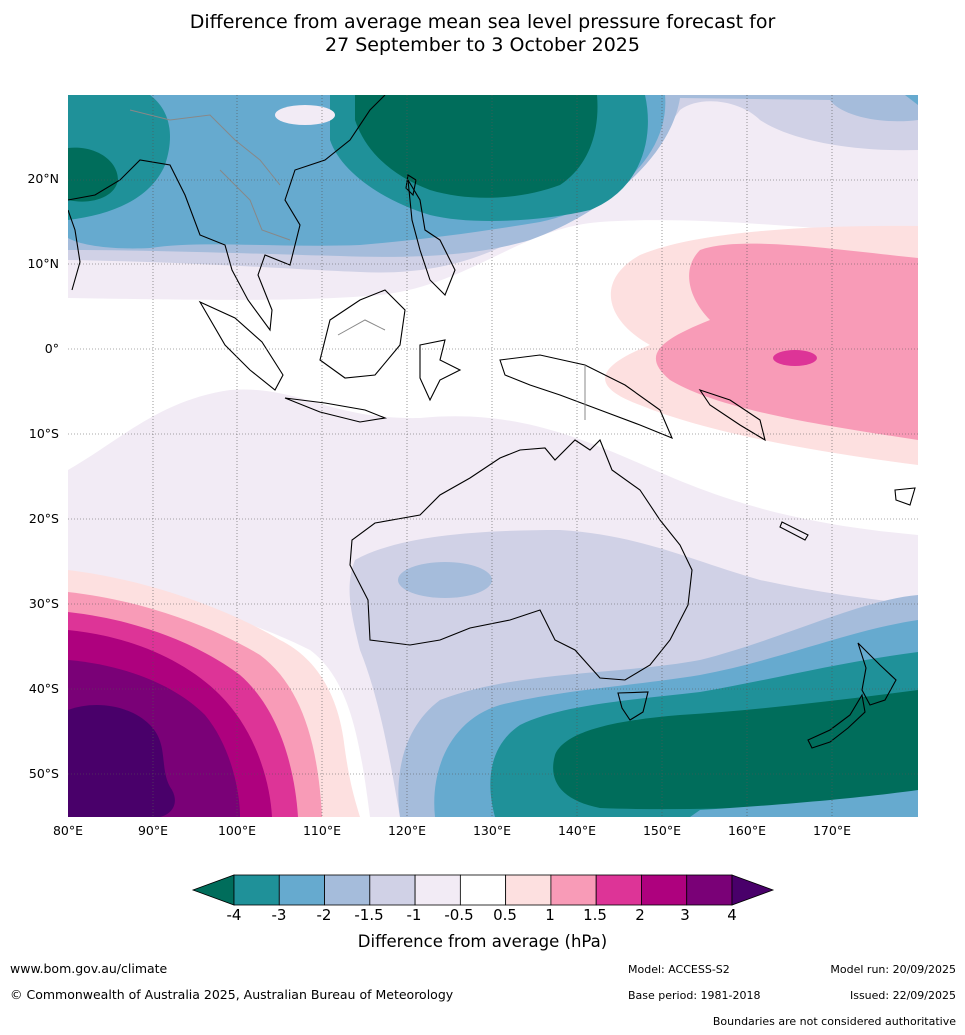 The height and width of the screenshot is (1035, 965). I want to click on colorbar-tick-label: 2, so click(640, 915).